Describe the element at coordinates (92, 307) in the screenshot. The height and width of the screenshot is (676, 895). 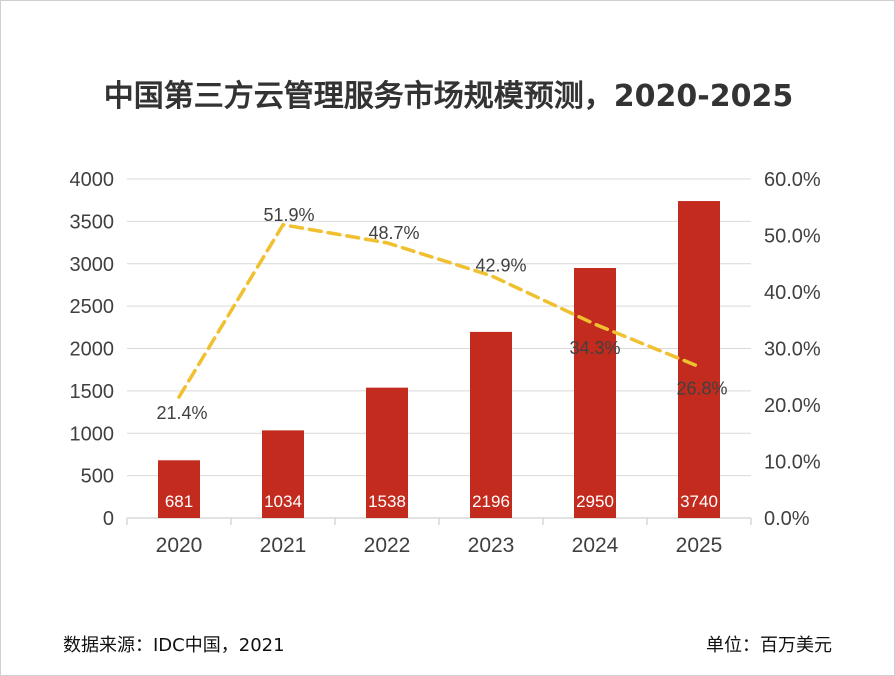
I see `y-tick-label: 2500` at that location.